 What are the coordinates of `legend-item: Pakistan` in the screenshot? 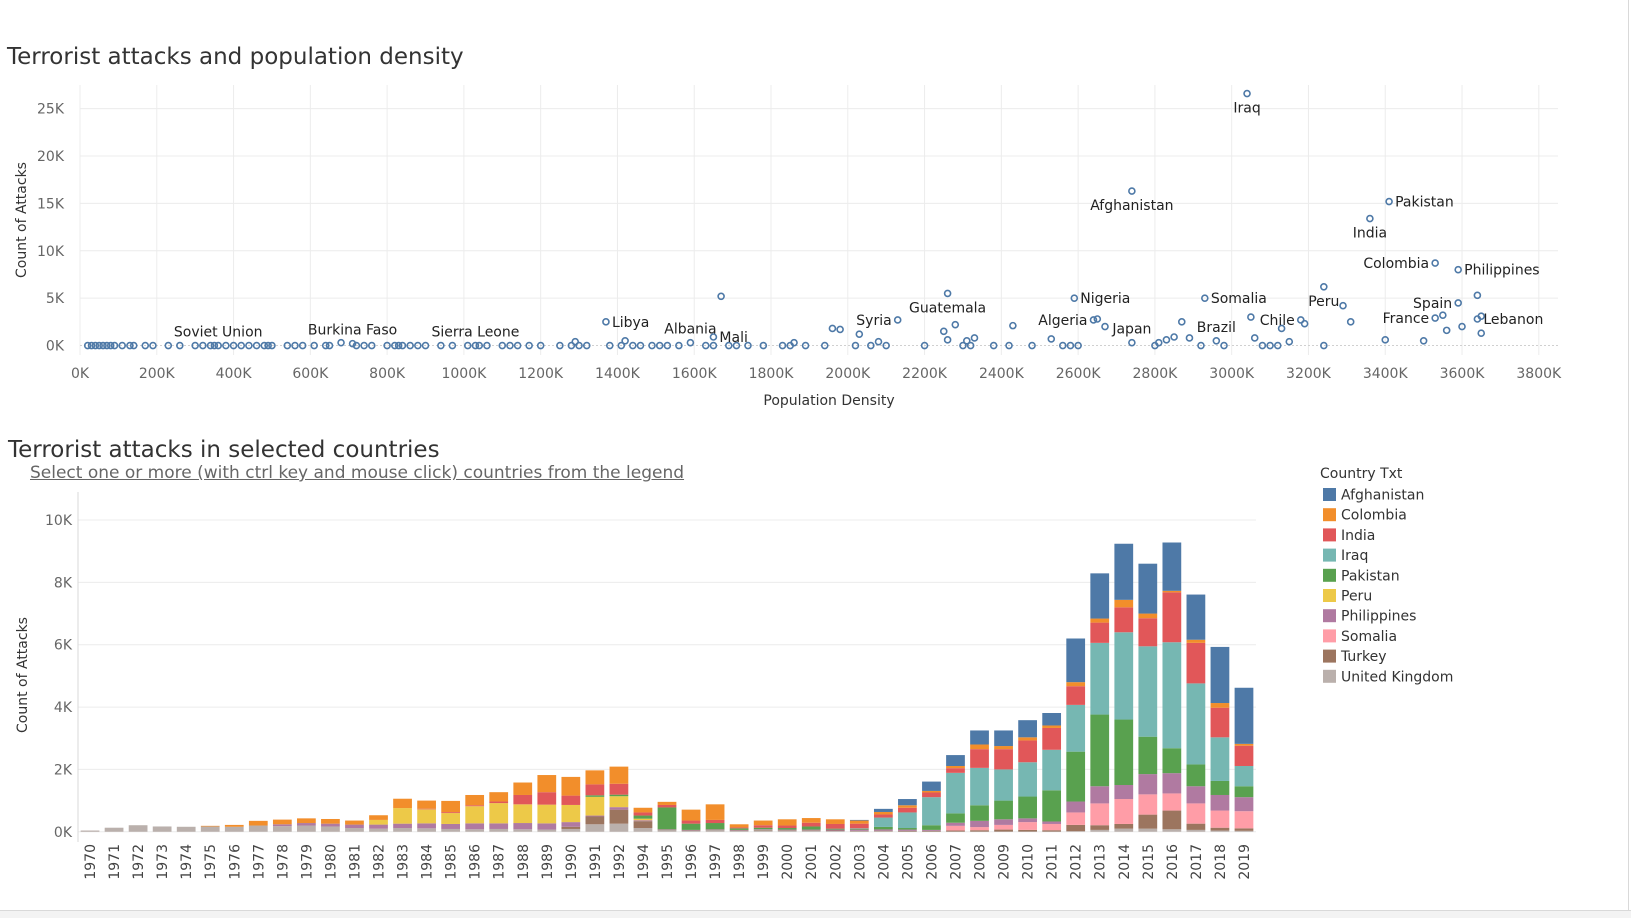 It's located at (1370, 576).